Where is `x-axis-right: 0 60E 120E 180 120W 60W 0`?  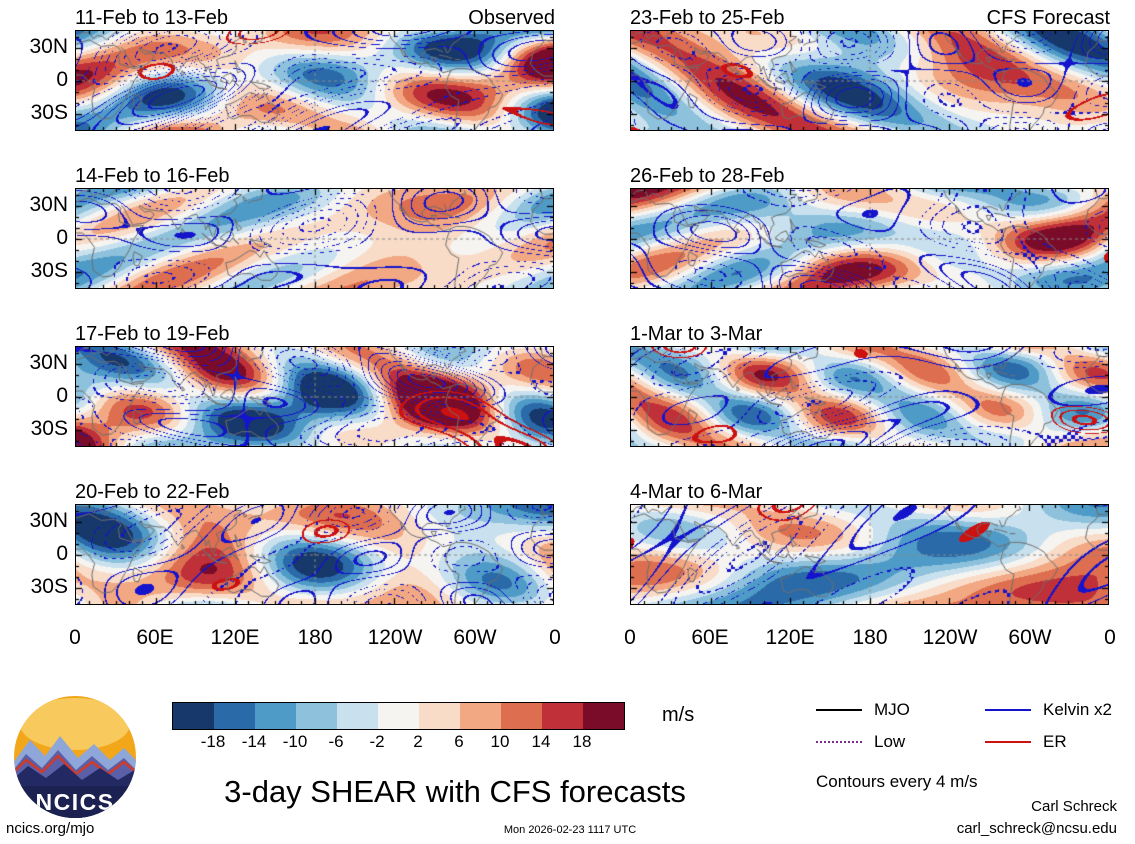 x-axis-right: 0 60E 120E 180 120W 60W 0 is located at coordinates (870, 633).